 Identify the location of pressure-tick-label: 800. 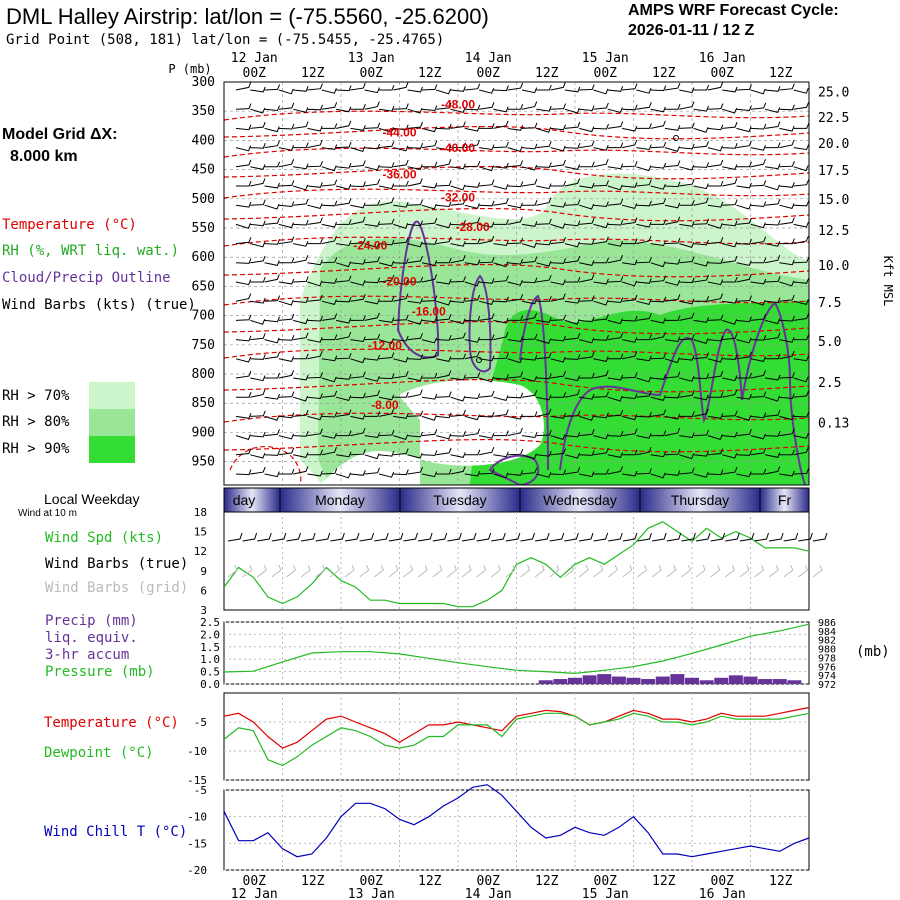
(203, 374).